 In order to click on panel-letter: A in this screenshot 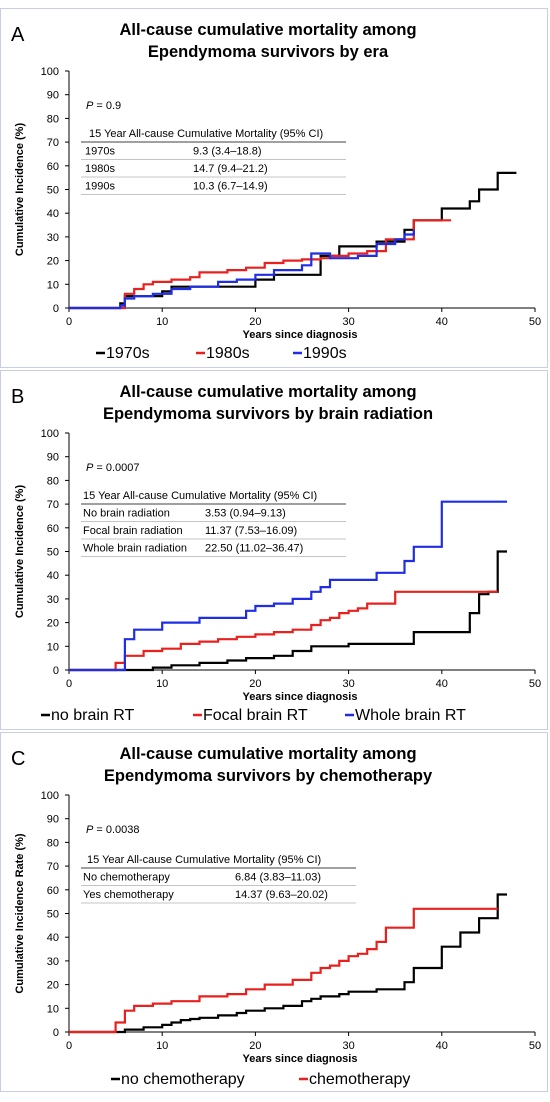, I will do `click(18, 35)`.